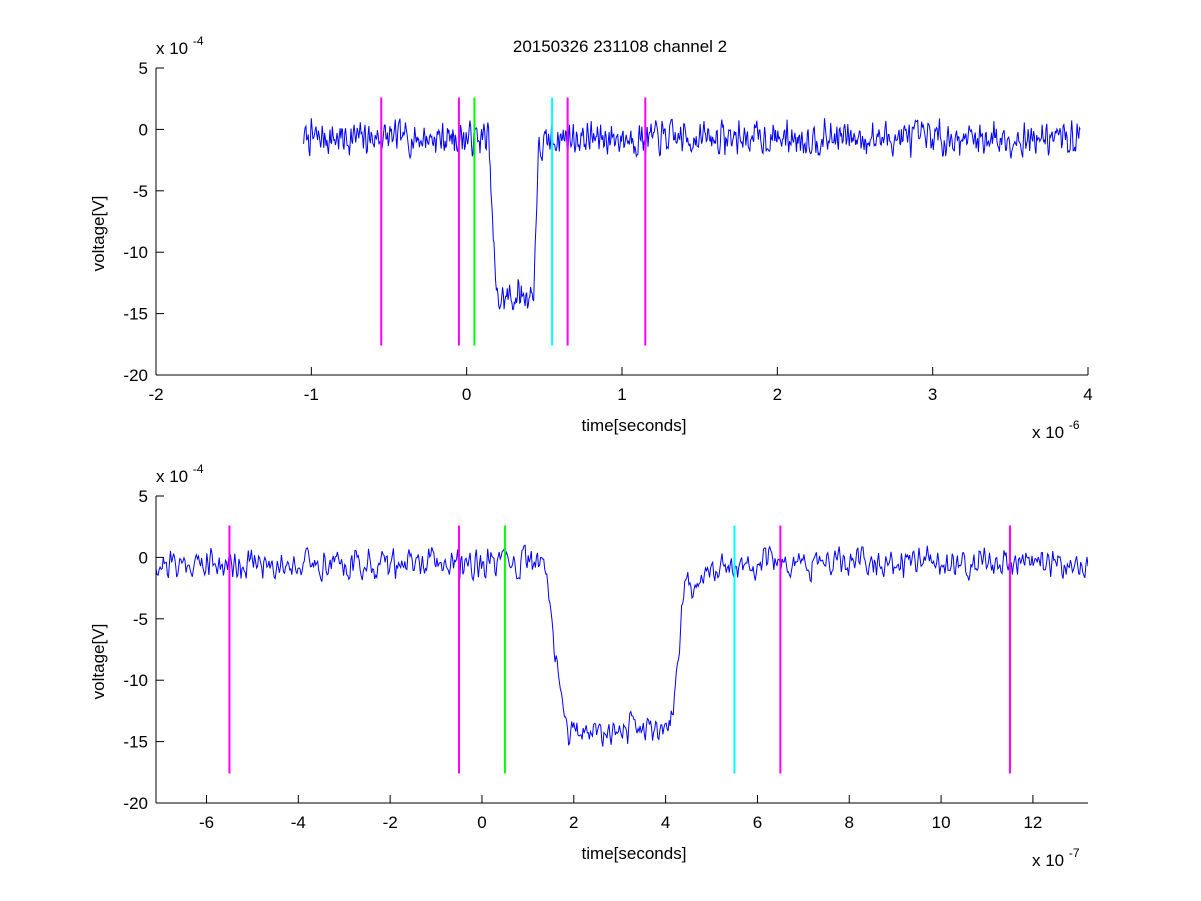 The width and height of the screenshot is (1201, 901). Describe the element at coordinates (206, 822) in the screenshot. I see `x-tick-label: -6` at that location.